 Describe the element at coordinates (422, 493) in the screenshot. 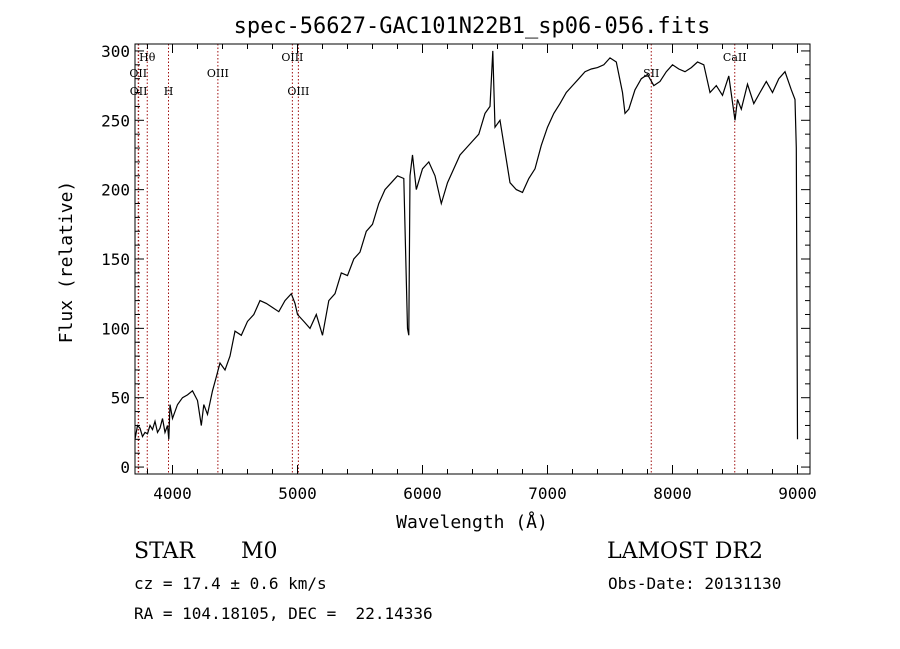

I see `x-tick-label: 6000` at that location.